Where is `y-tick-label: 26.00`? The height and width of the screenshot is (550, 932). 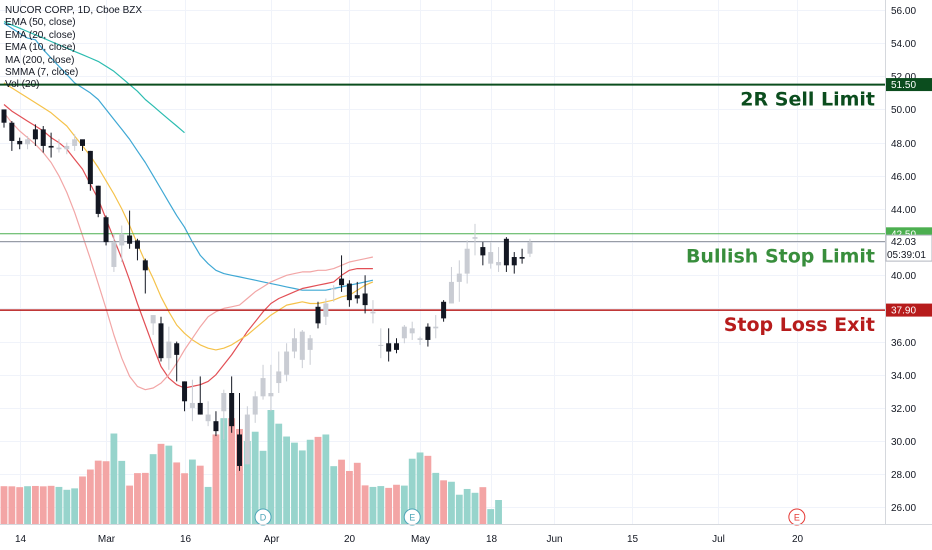
y-tick-label: 26.00 is located at coordinates (903, 508).